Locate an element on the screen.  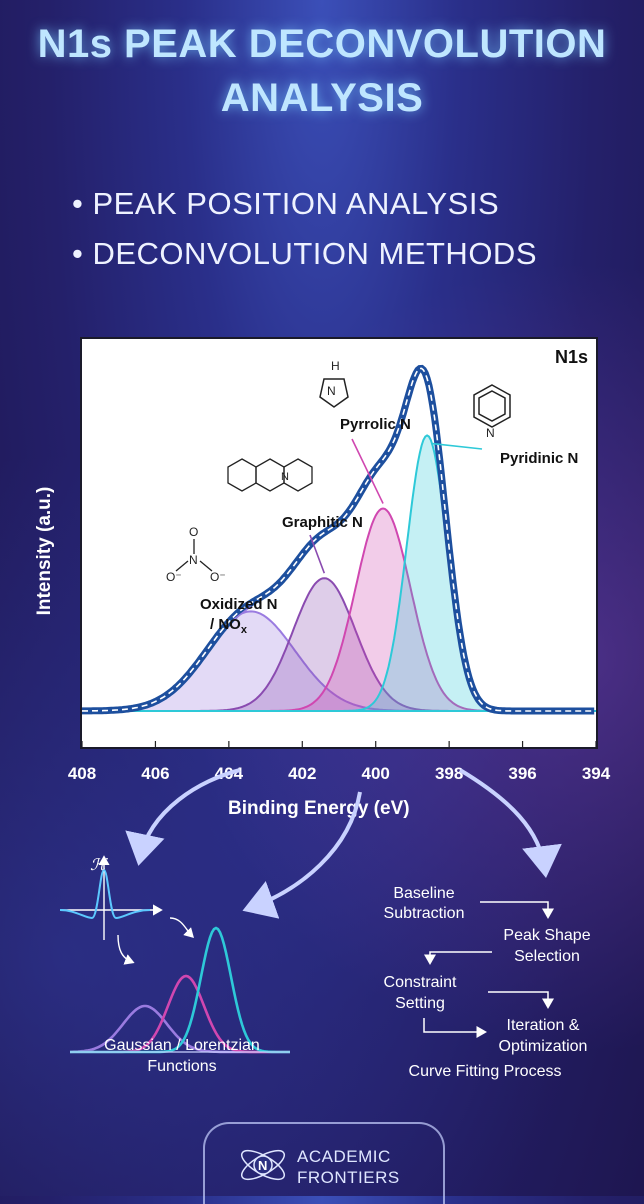
pyrrole-h-label: H is located at coordinates (335, 366).